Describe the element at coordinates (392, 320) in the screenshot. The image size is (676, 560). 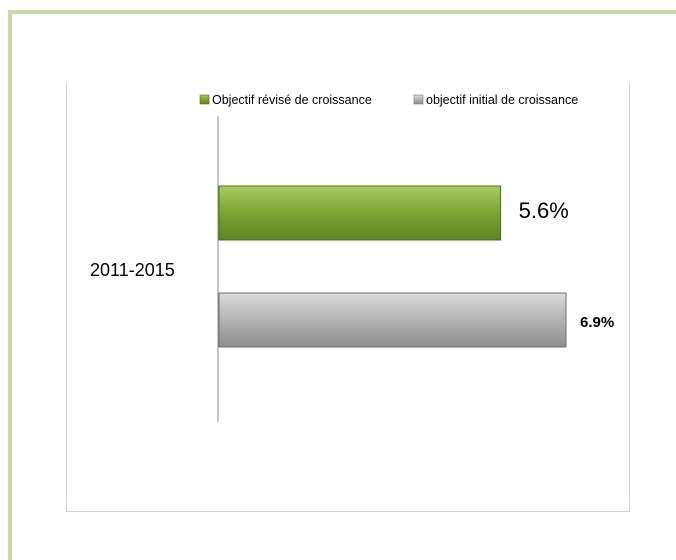
I see `bar-initial` at that location.